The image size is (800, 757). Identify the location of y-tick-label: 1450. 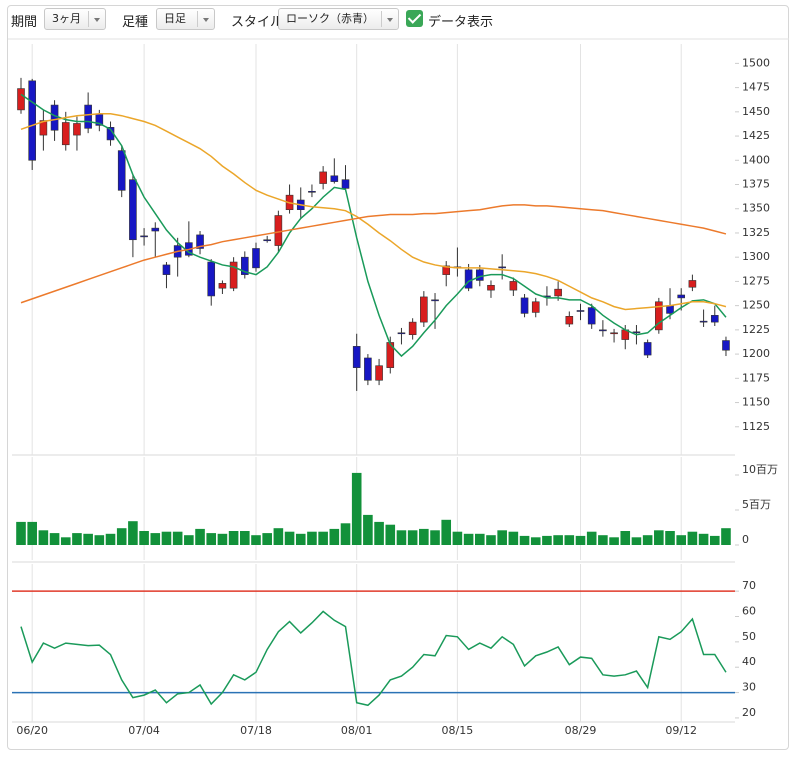
(756, 111).